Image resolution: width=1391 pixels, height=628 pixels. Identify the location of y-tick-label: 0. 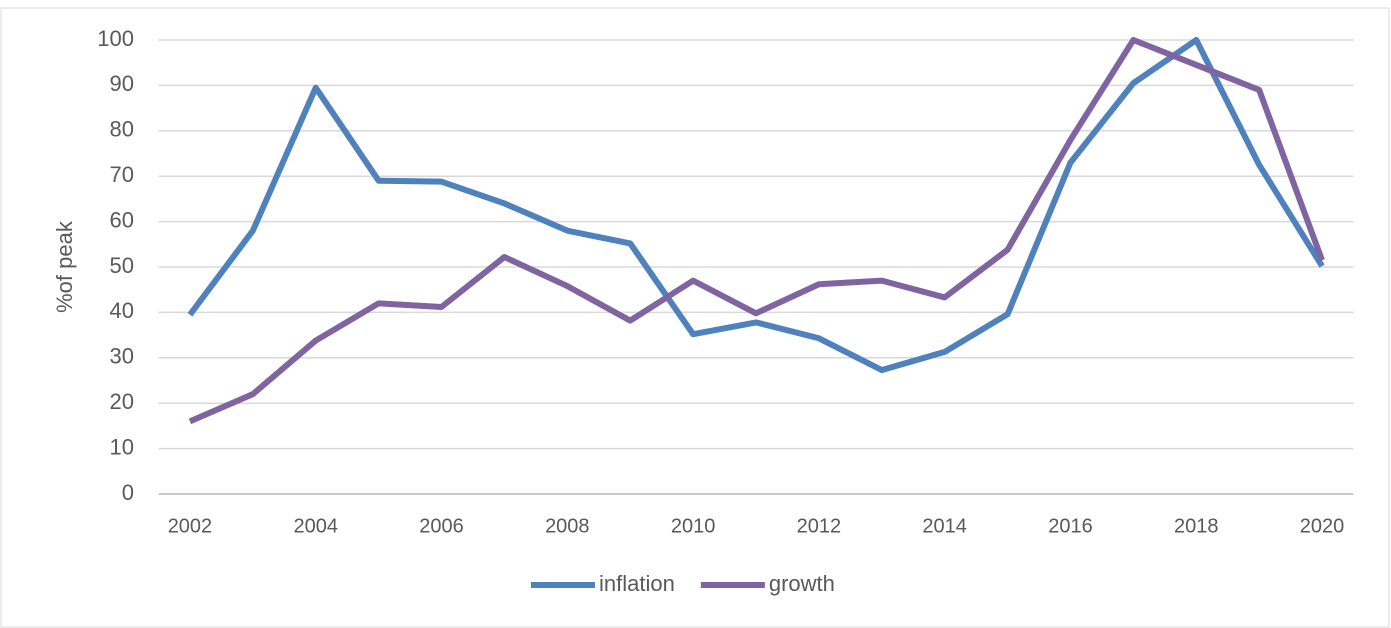
(128, 492).